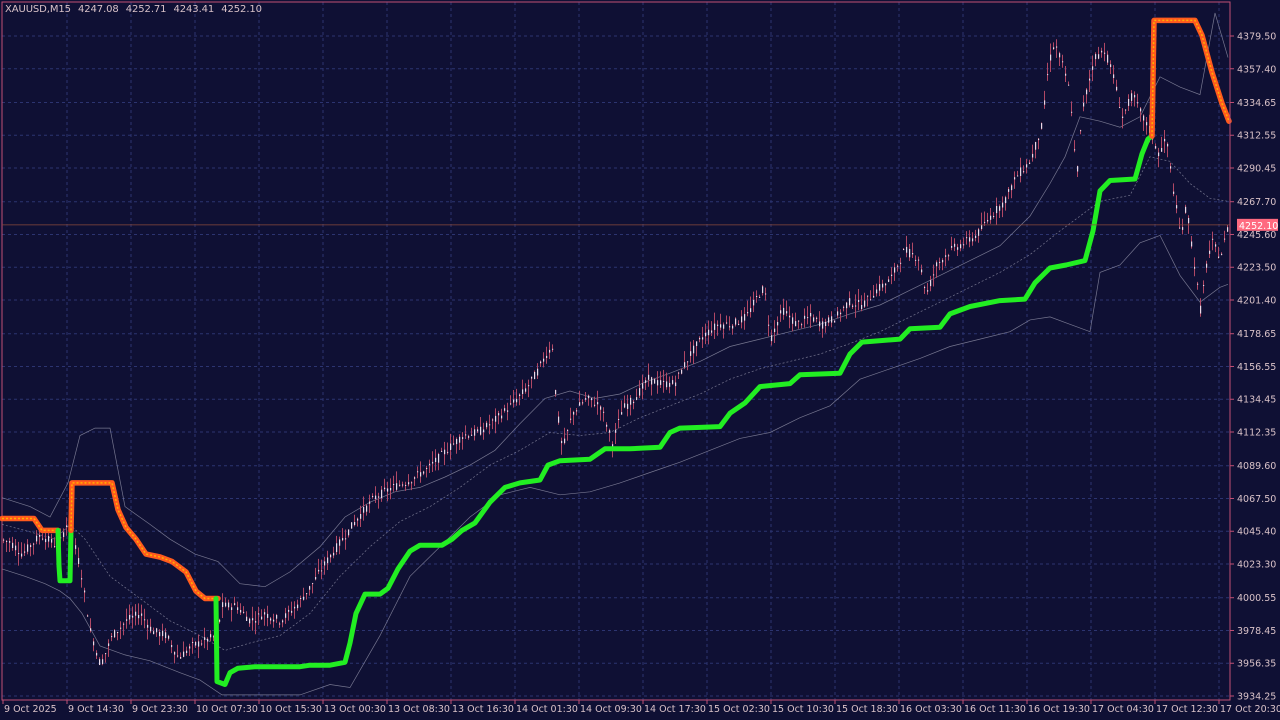 Image resolution: width=1280 pixels, height=720 pixels. I want to click on time-tick-label: 9 Oct 23:30, so click(160, 709).